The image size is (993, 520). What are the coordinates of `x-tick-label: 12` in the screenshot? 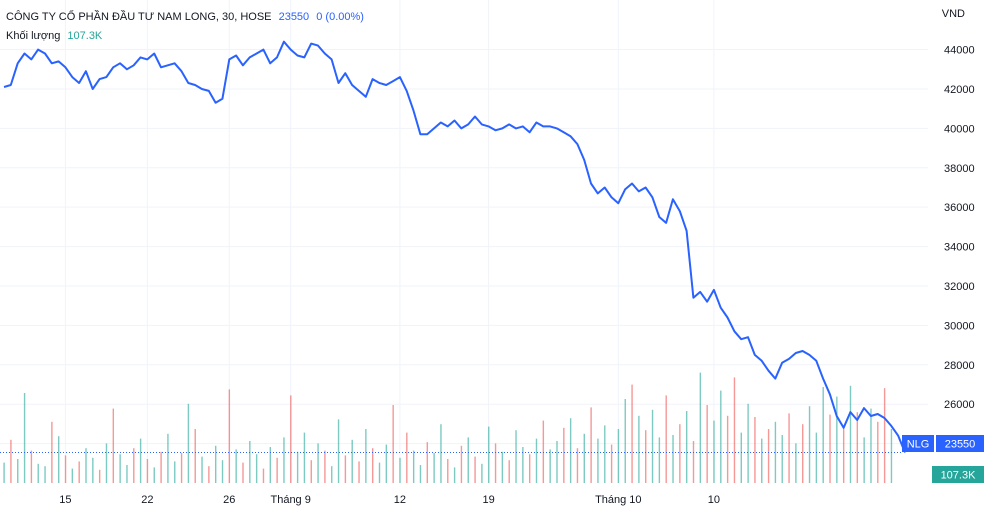 It's located at (400, 500).